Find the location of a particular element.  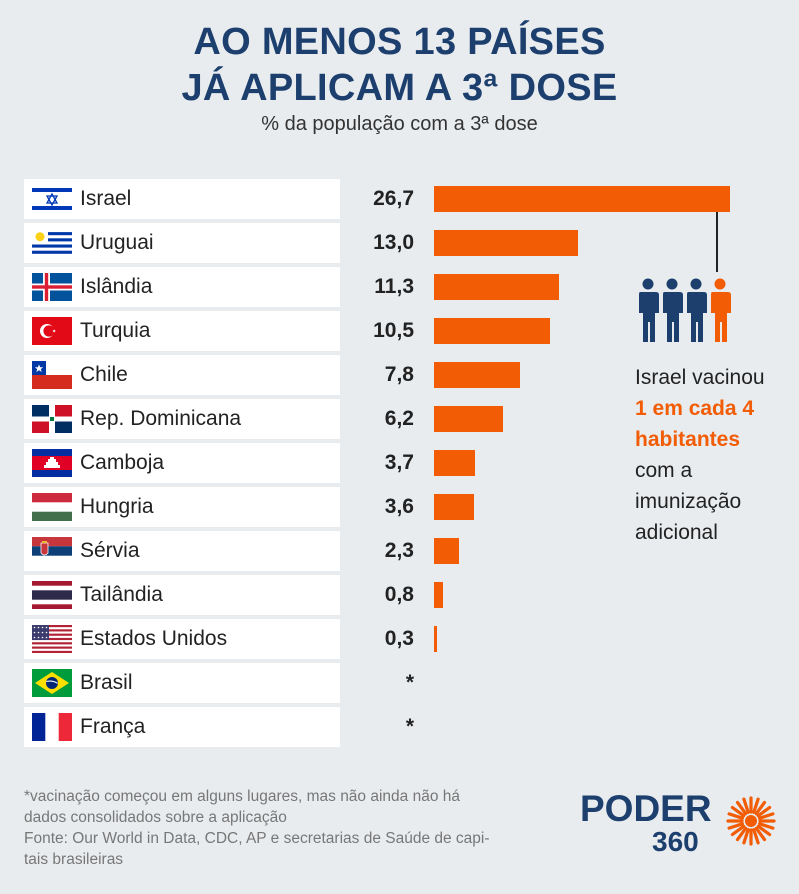

value-label: 13,0 is located at coordinates (393, 242).